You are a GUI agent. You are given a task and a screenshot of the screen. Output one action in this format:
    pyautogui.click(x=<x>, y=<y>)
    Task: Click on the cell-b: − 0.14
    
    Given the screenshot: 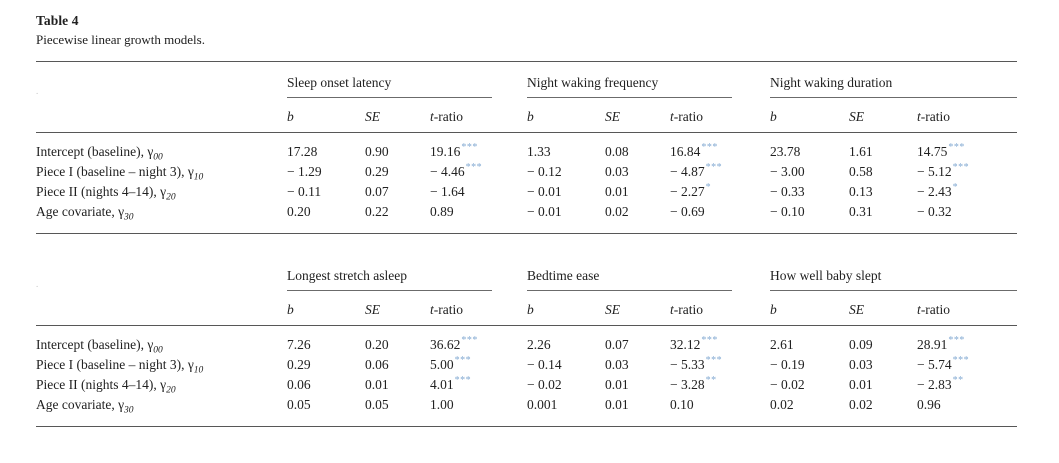 What is the action you would take?
    pyautogui.click(x=544, y=364)
    